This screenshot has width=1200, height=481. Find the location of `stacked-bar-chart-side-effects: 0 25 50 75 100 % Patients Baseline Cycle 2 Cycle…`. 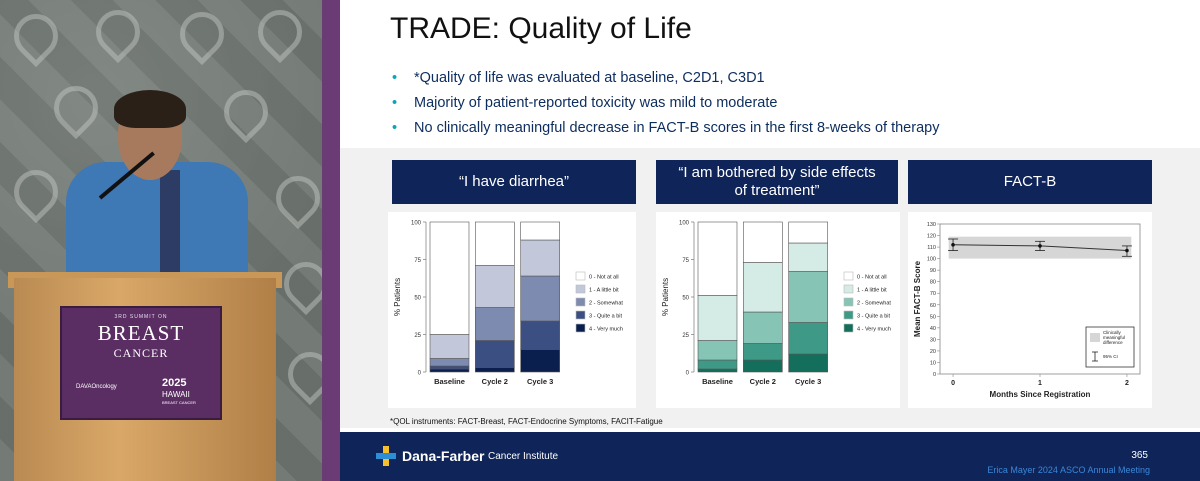

stacked-bar-chart-side-effects: 0 25 50 75 100 % Patients Baseline Cycle 2 Cycle… is located at coordinates (776, 304).